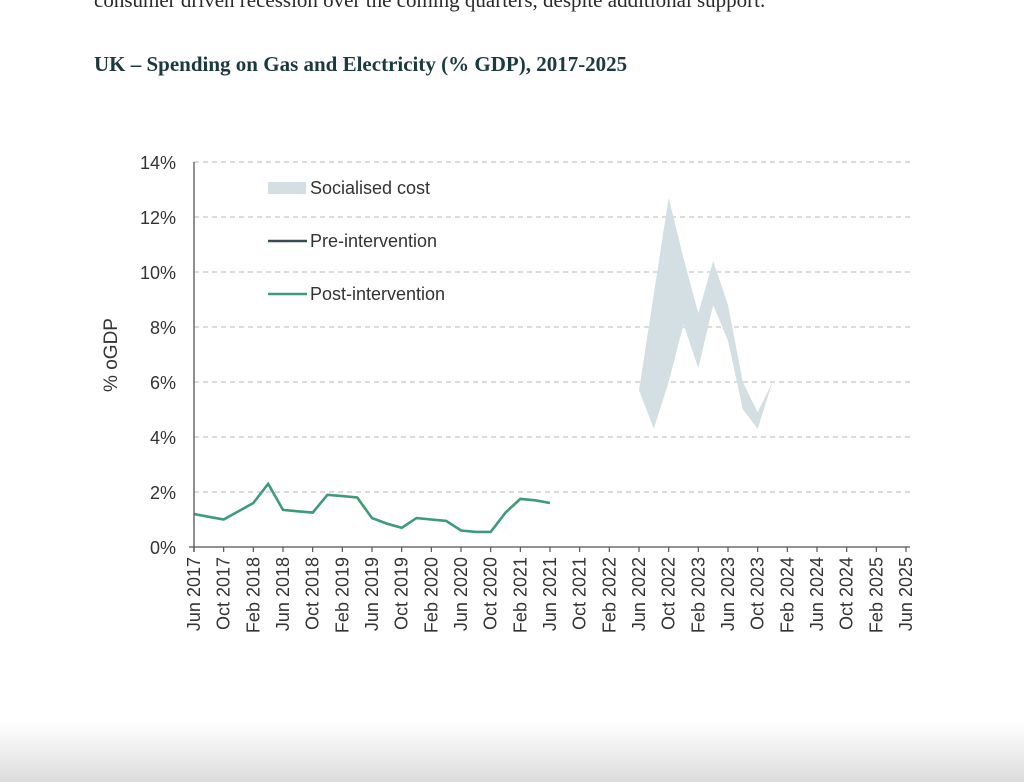 The width and height of the screenshot is (1024, 782). I want to click on x-tick-label: Jun 2025, so click(906, 594).